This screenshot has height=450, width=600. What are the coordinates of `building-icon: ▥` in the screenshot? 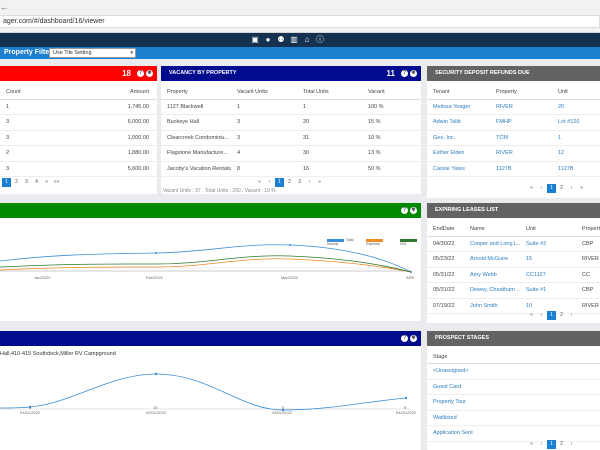 It's located at (294, 39).